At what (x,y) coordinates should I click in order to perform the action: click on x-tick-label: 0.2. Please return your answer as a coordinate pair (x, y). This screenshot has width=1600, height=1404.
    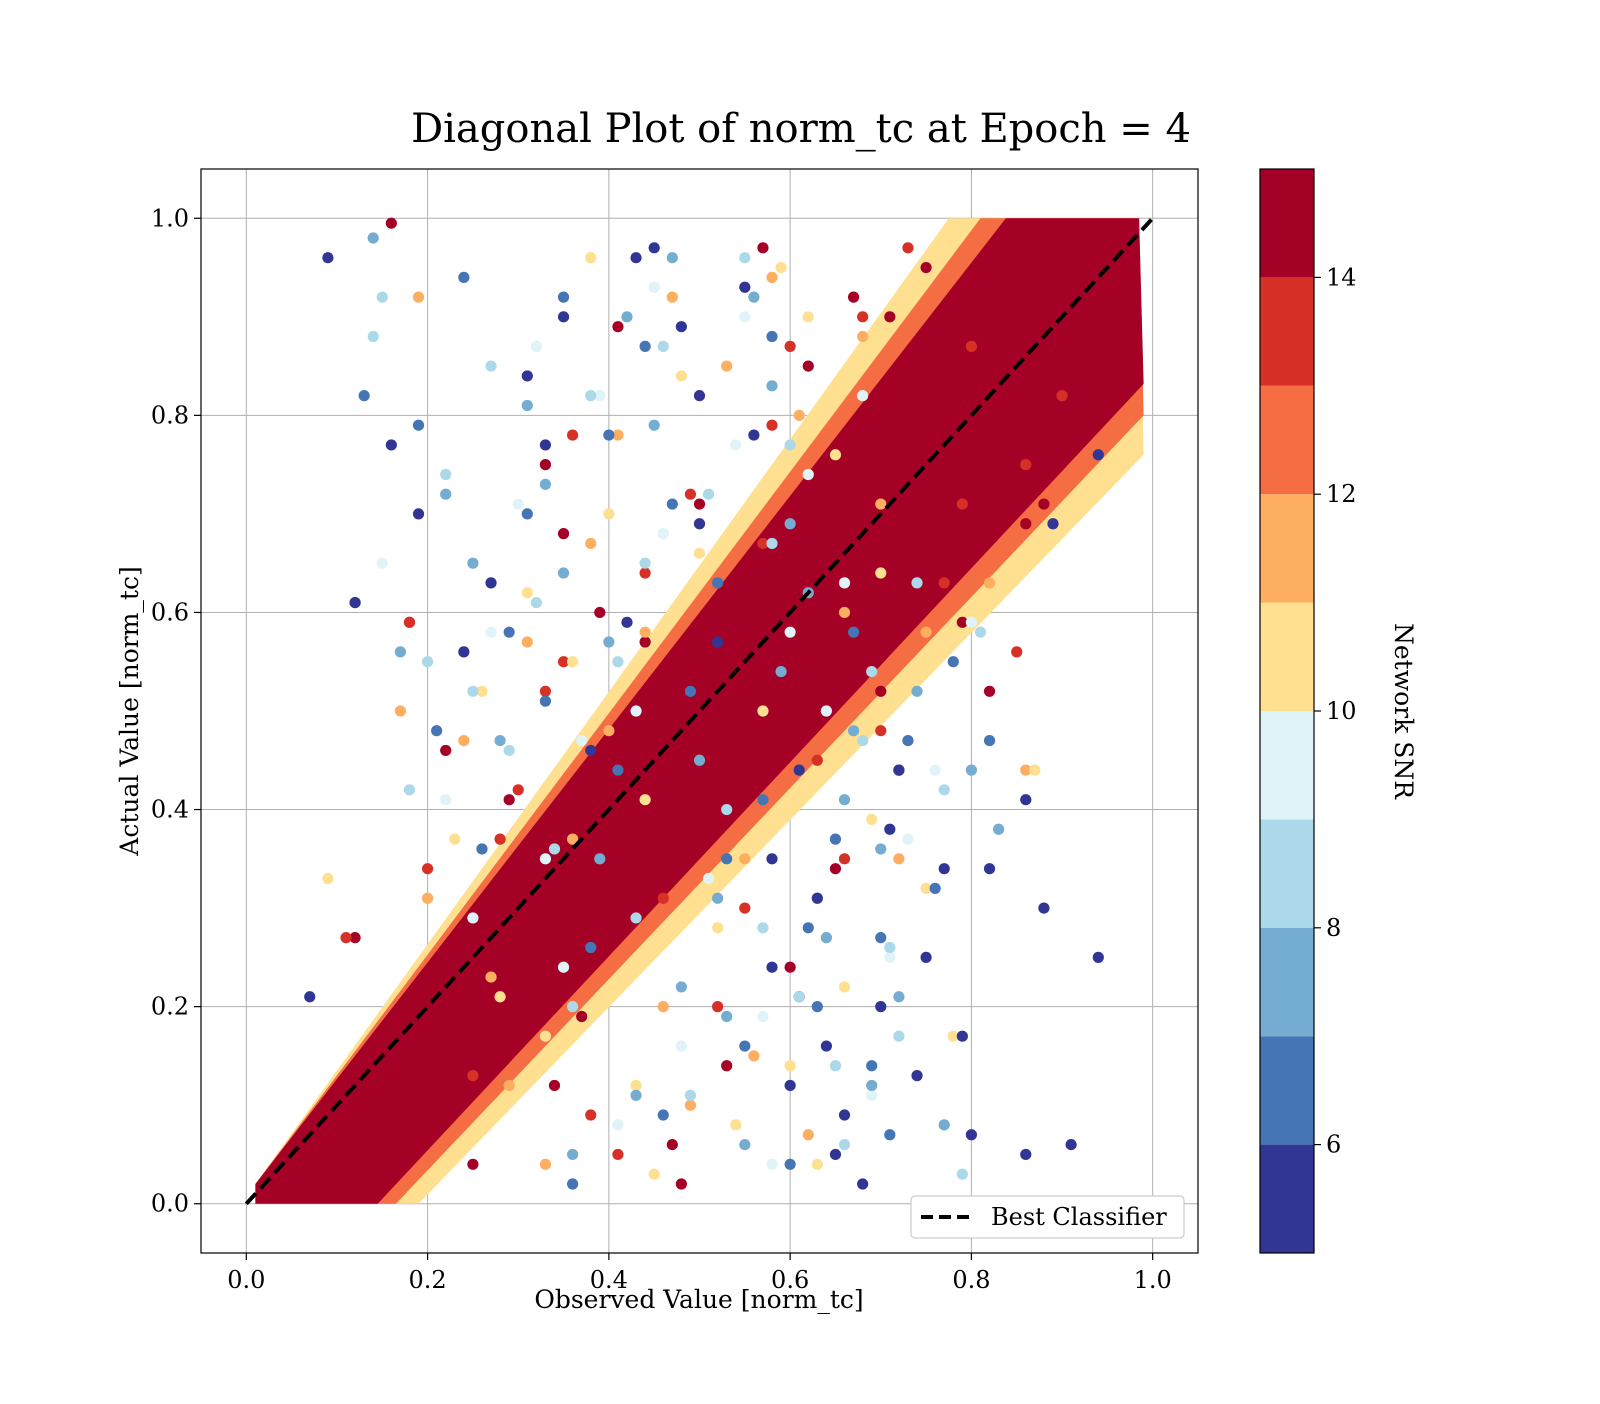
    Looking at the image, I should click on (428, 1280).